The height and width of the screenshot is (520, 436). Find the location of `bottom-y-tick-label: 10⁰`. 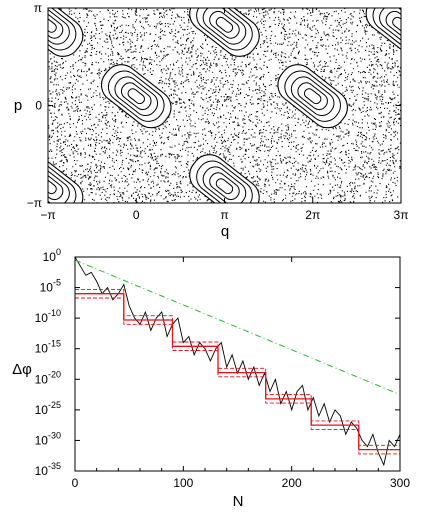

bottom-y-tick-label: 10⁰ is located at coordinates (52, 255).